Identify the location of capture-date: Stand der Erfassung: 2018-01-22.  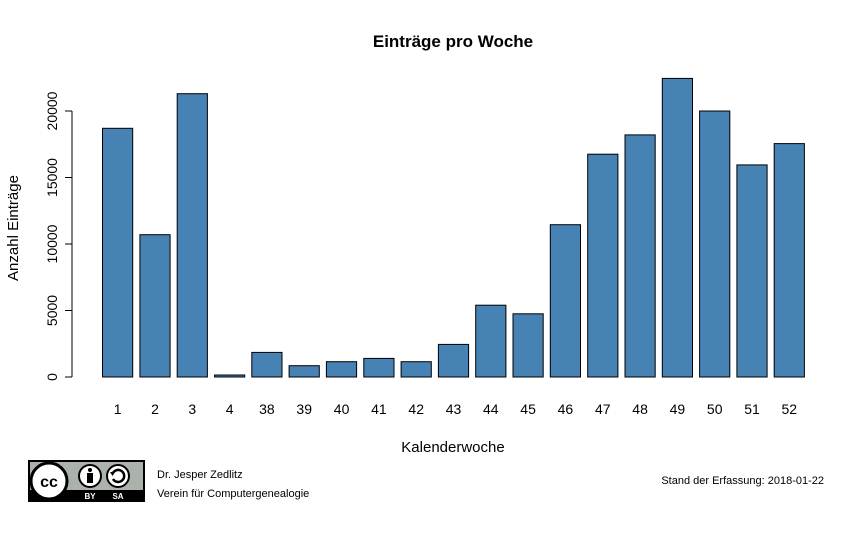
(742, 481).